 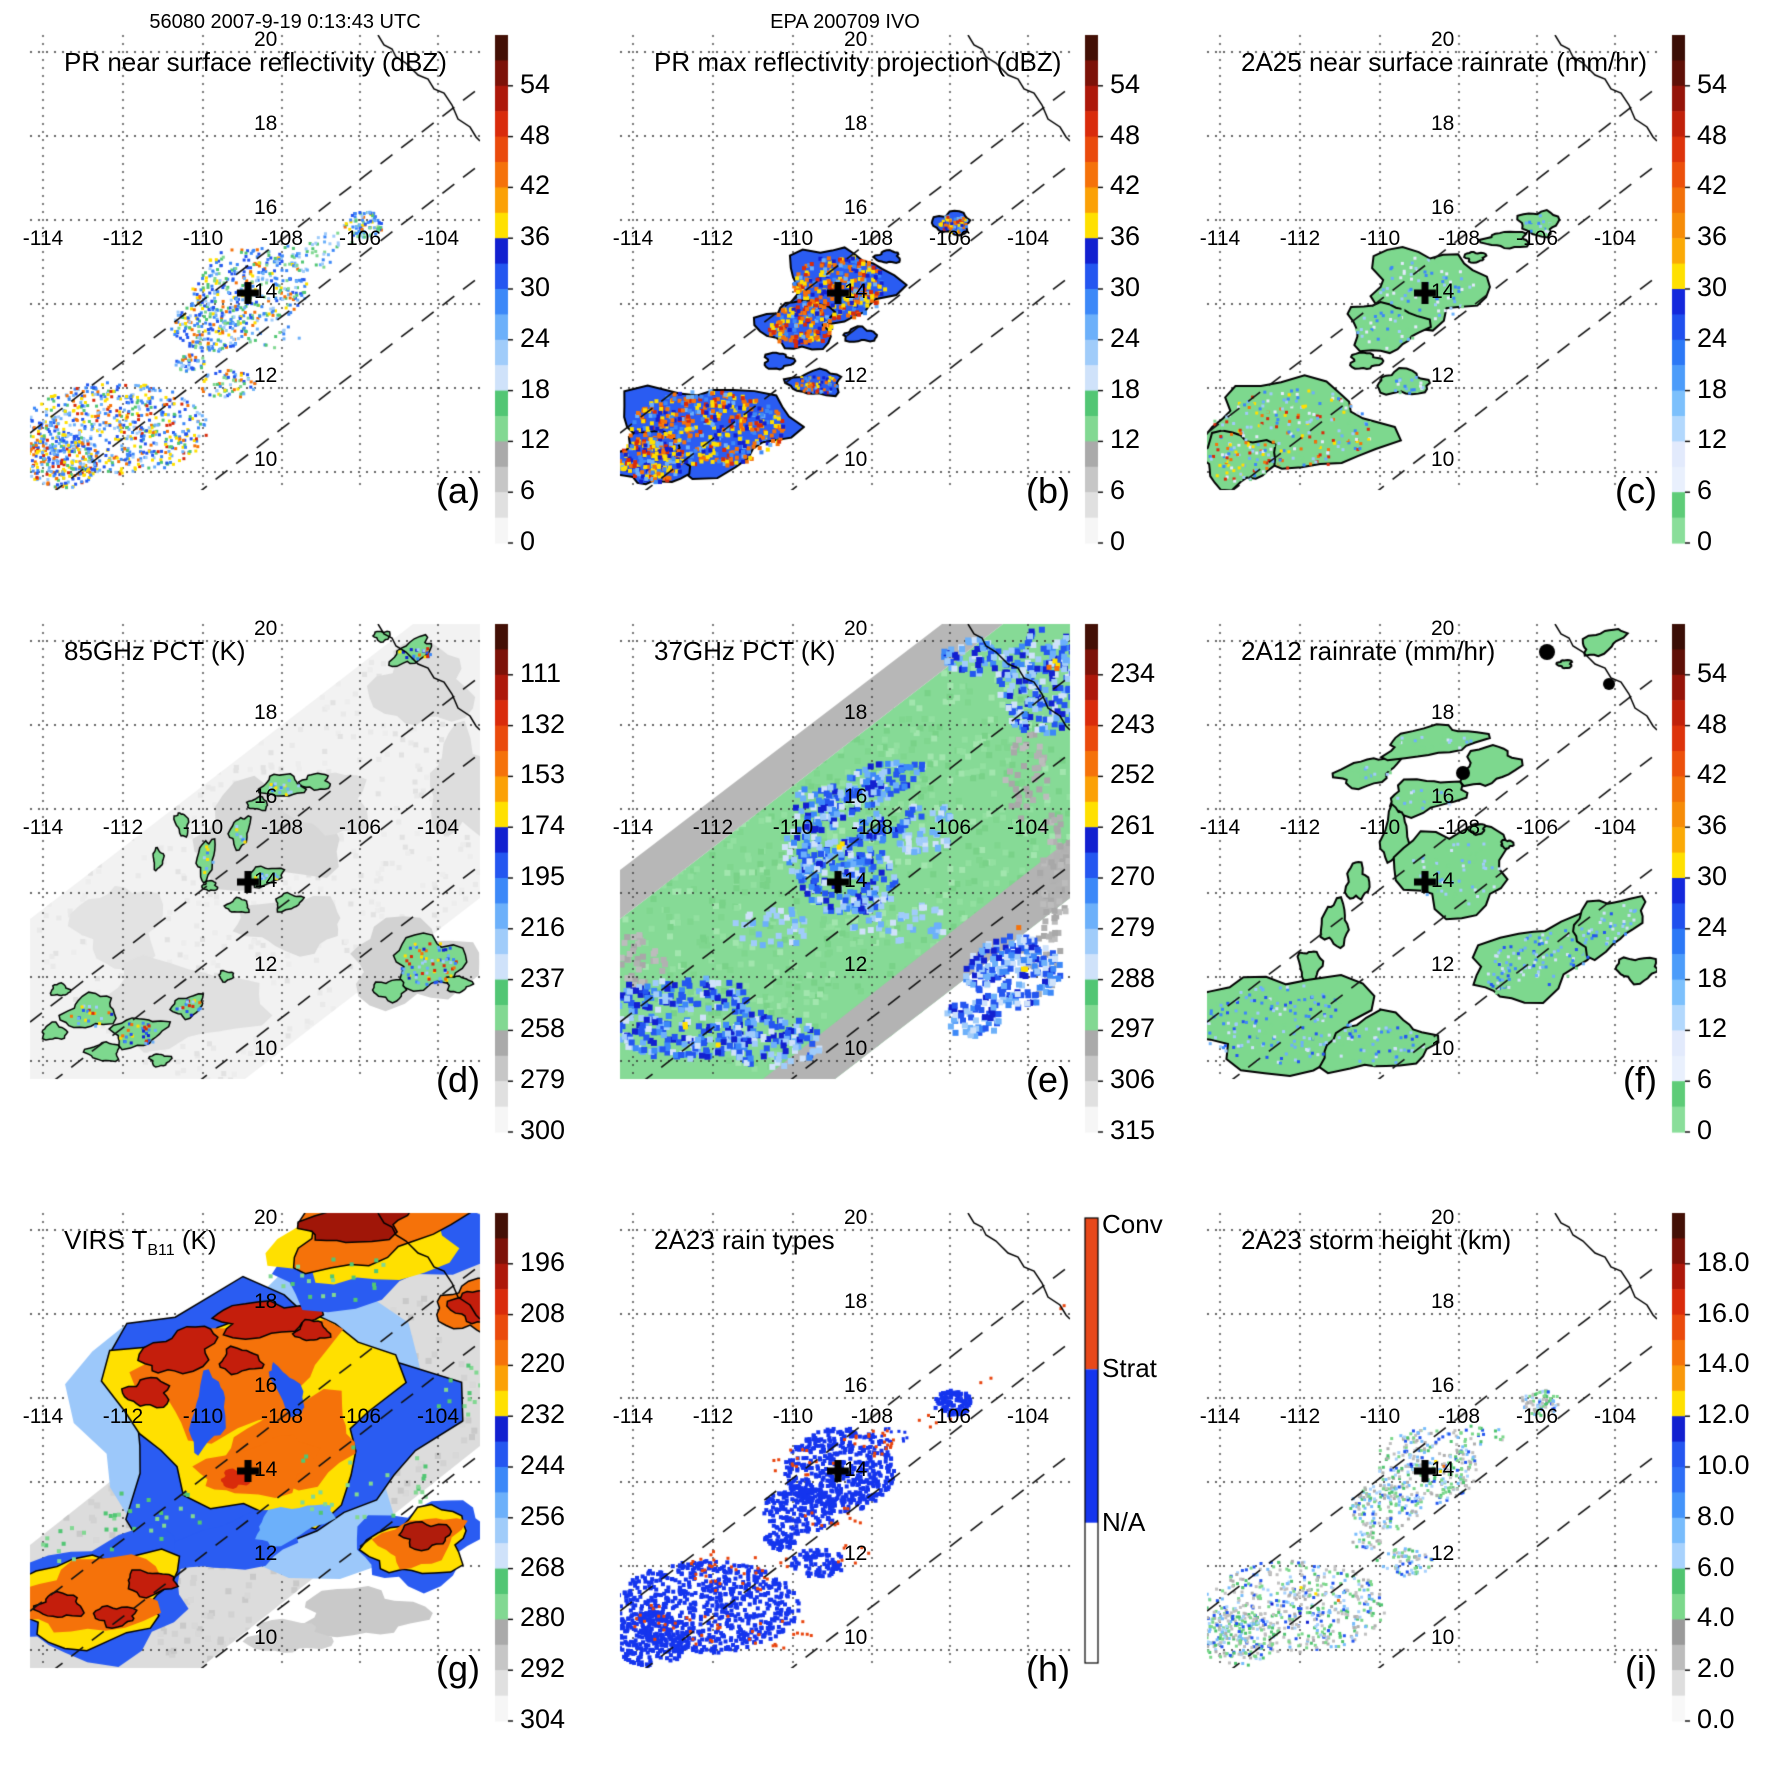 I want to click on colorbar-tick-label: 24, so click(x=1712, y=337).